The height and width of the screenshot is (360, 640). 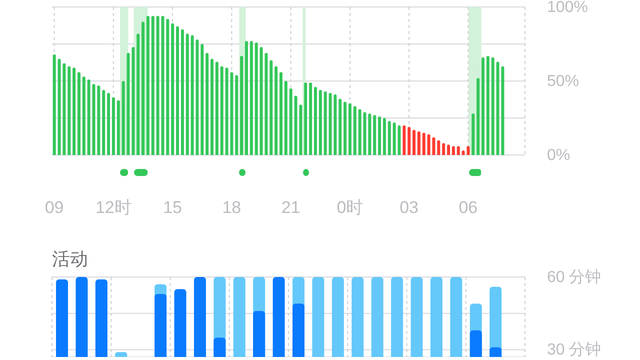 What do you see at coordinates (232, 207) in the screenshot?
I see `x-tick-label: 18` at bounding box center [232, 207].